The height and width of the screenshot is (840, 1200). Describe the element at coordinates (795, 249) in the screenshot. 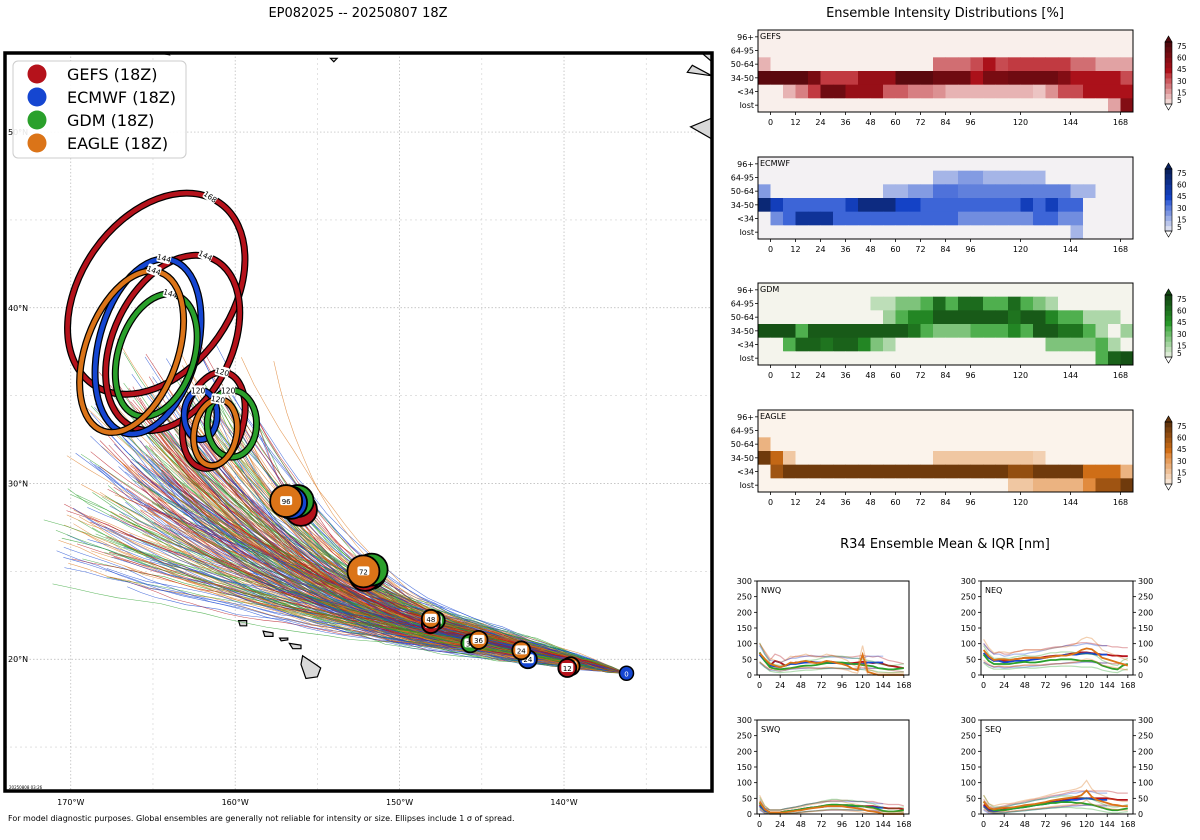

I see `heatmap-x-tick-label: 12` at that location.